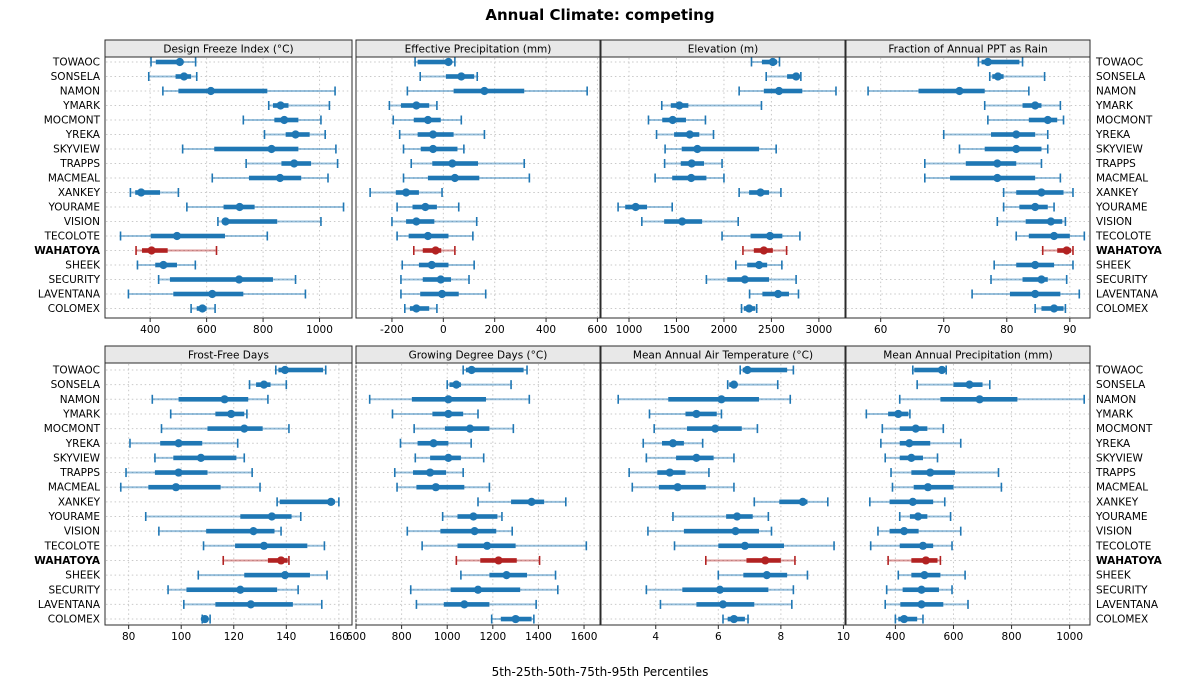 The image size is (1200, 700). What do you see at coordinates (495, 330) in the screenshot?
I see `axis-tick-label: 200` at bounding box center [495, 330].